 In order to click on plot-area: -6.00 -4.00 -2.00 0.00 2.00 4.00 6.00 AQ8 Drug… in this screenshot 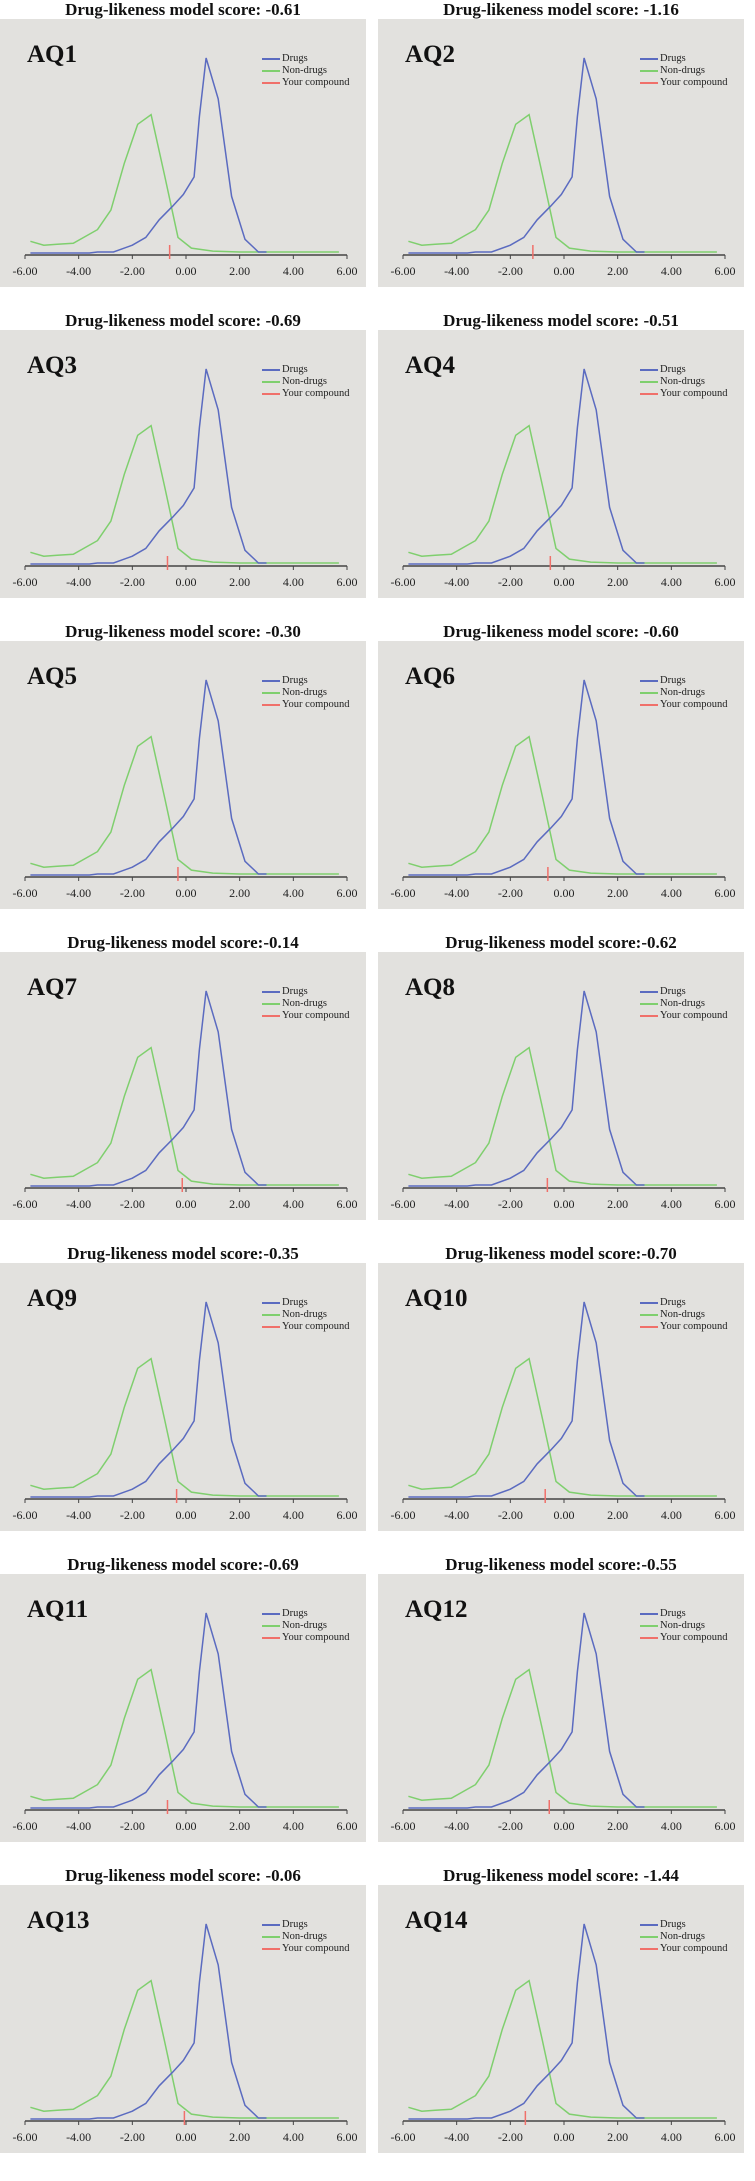, I will do `click(561, 1086)`.